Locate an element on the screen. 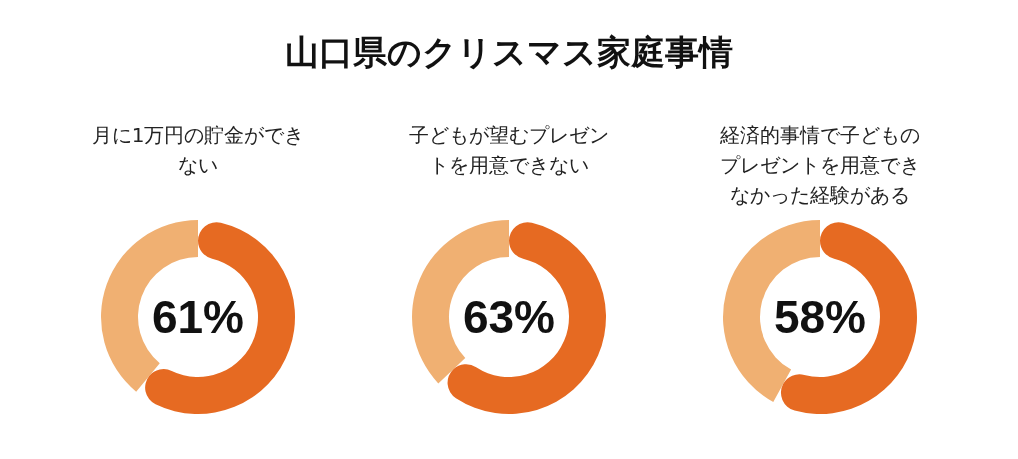  text: 61% is located at coordinates (198, 317).